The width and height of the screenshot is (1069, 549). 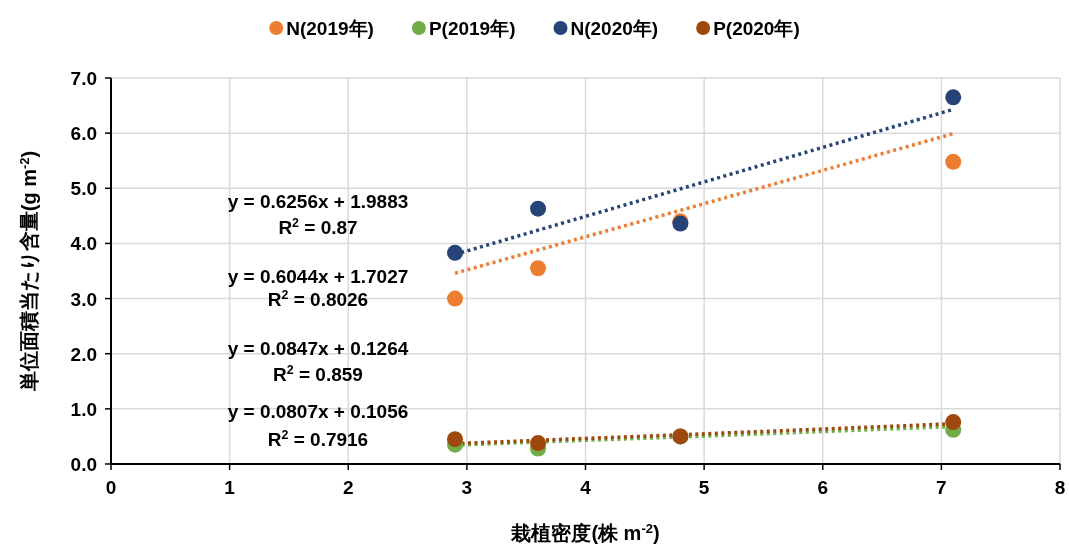 I want to click on x-tick-label: 6, so click(x=823, y=487).